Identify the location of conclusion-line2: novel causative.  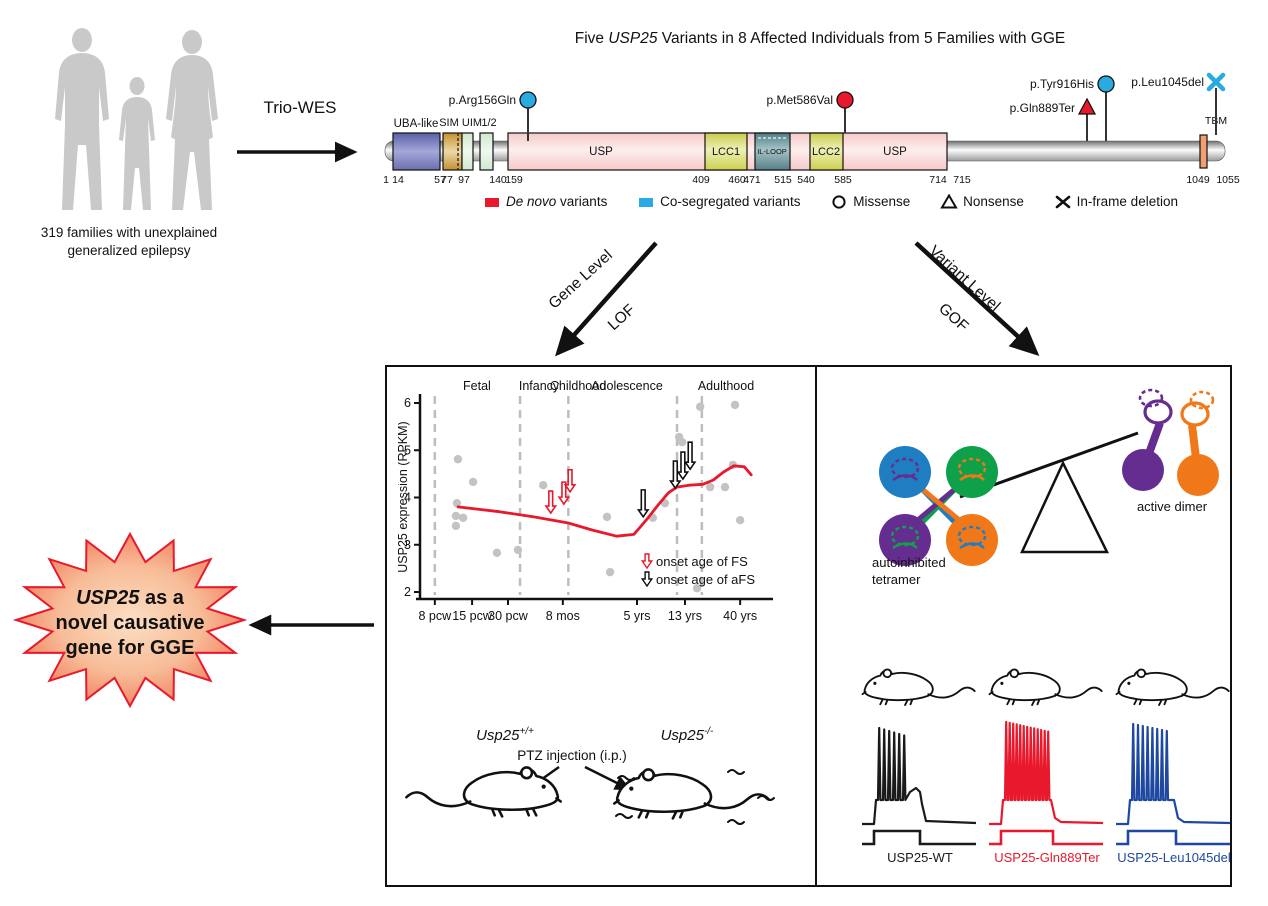
(130, 623).